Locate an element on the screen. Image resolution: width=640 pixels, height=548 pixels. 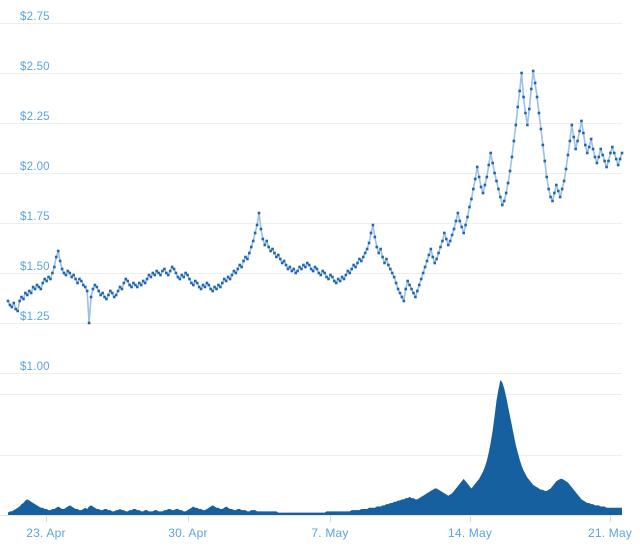
x-axis-tick-label: 14. May is located at coordinates (470, 533).